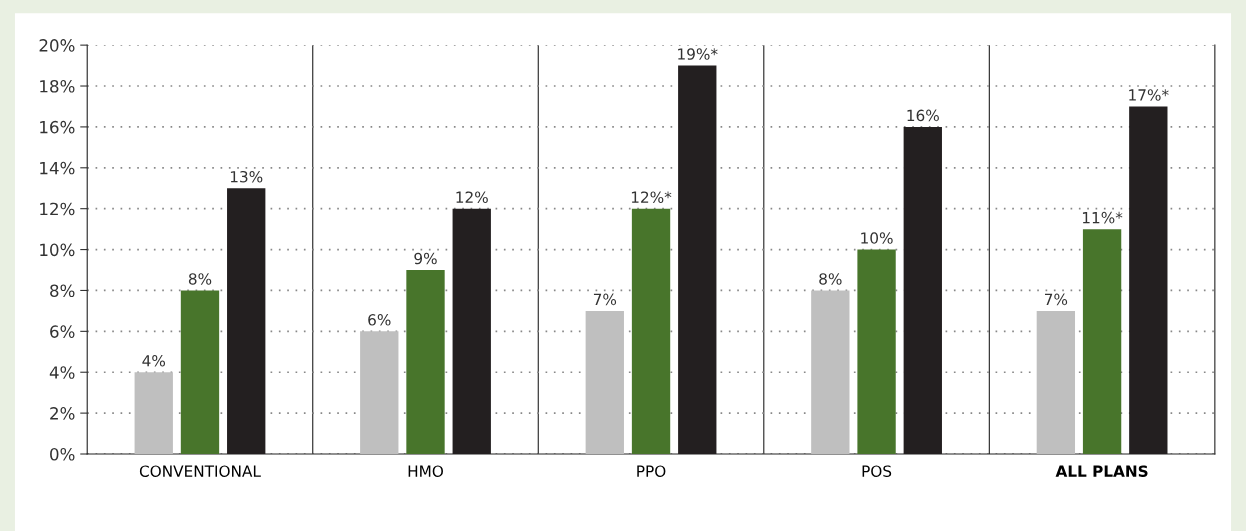 This screenshot has height=531, width=1246. I want to click on y-tick-label: 14%, so click(57, 168).